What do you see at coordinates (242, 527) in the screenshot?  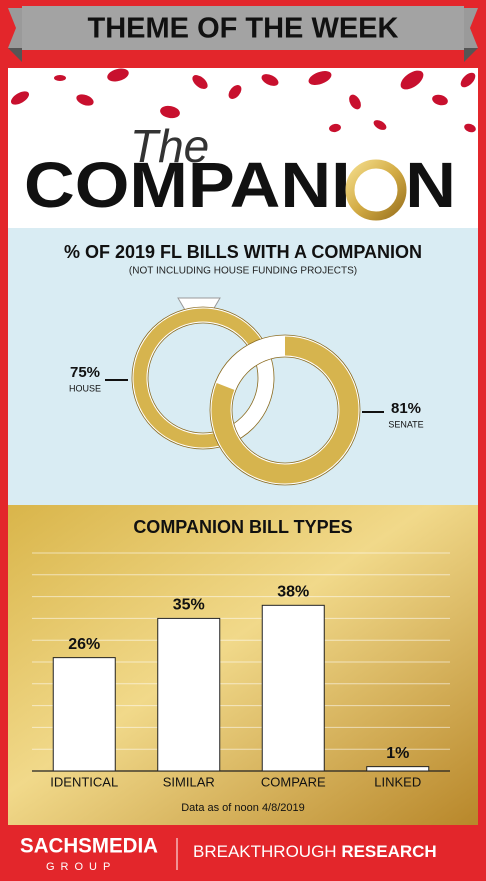 I see `bar-title: COMPANION BILL TYPES` at bounding box center [242, 527].